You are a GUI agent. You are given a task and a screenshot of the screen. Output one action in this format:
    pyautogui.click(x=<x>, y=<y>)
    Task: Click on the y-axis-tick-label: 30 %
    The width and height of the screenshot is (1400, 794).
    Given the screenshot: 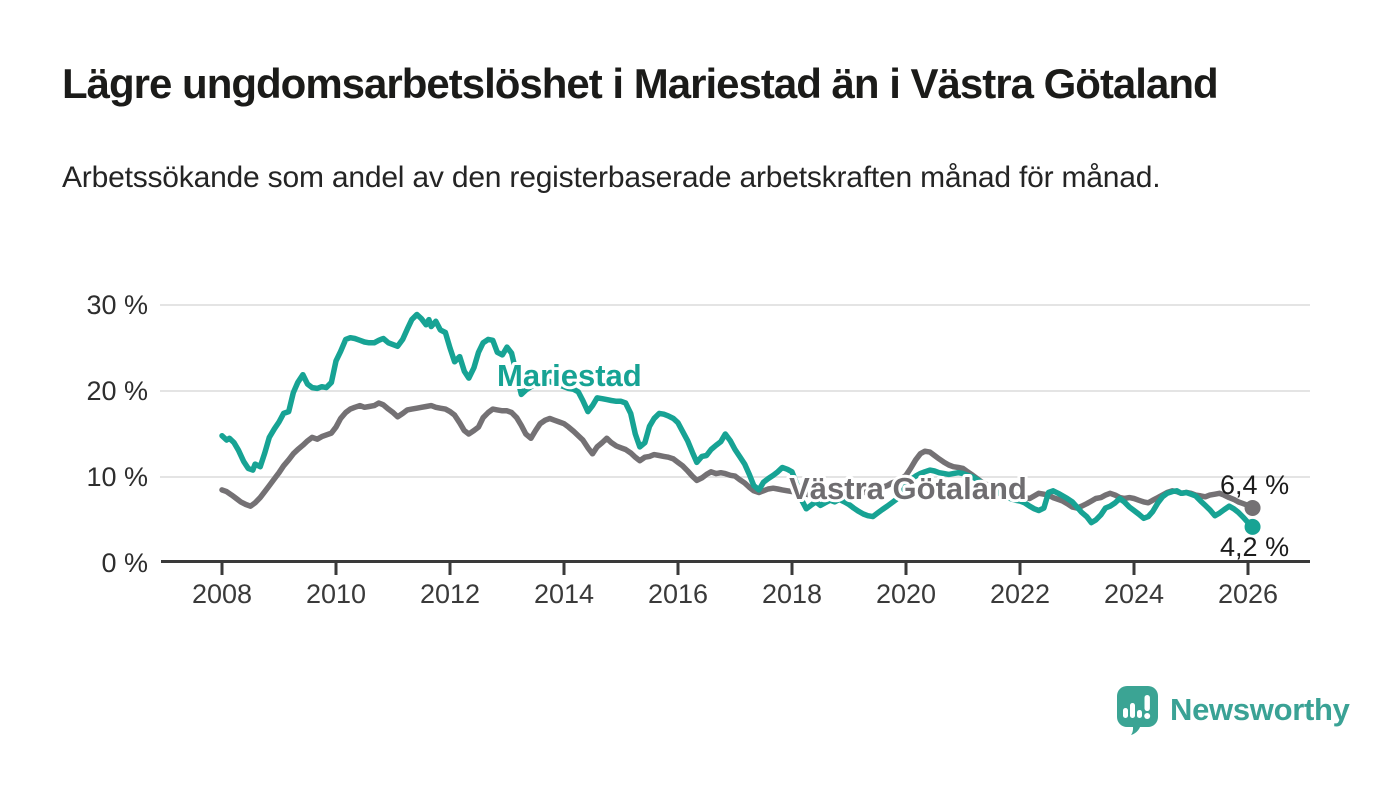 What is the action you would take?
    pyautogui.click(x=117, y=305)
    